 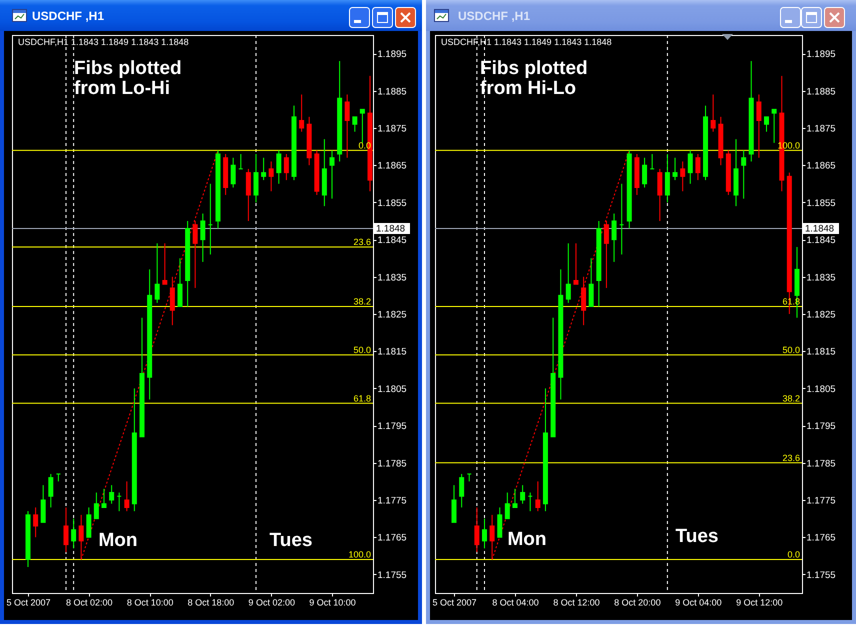 What do you see at coordinates (392, 426) in the screenshot?
I see `y-tick-label: 1.1795` at bounding box center [392, 426].